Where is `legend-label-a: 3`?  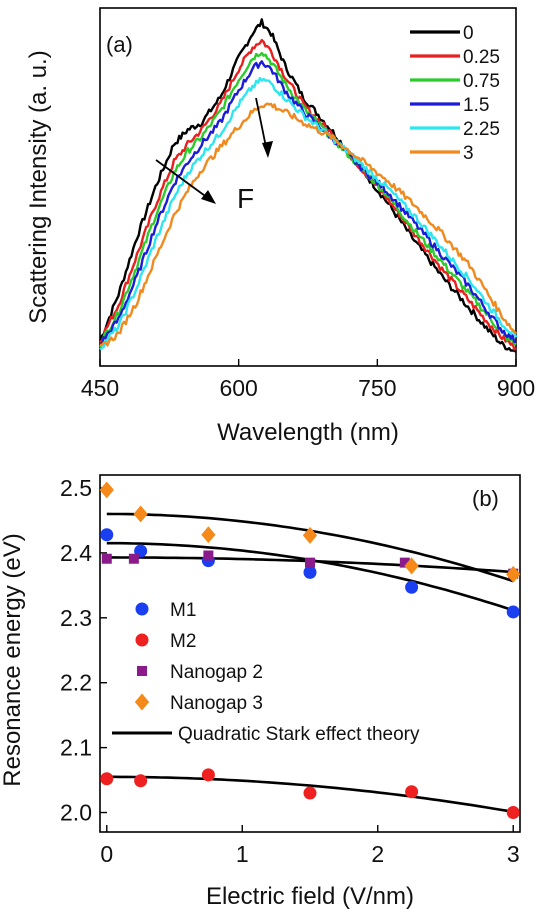
legend-label-a: 3 is located at coordinates (468, 153).